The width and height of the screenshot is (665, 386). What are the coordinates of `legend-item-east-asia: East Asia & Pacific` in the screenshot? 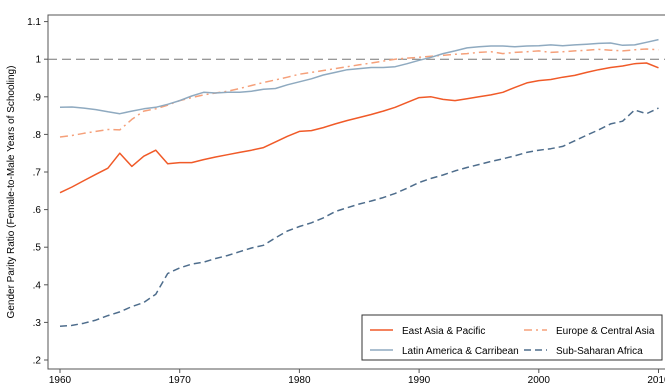 It's located at (427, 331).